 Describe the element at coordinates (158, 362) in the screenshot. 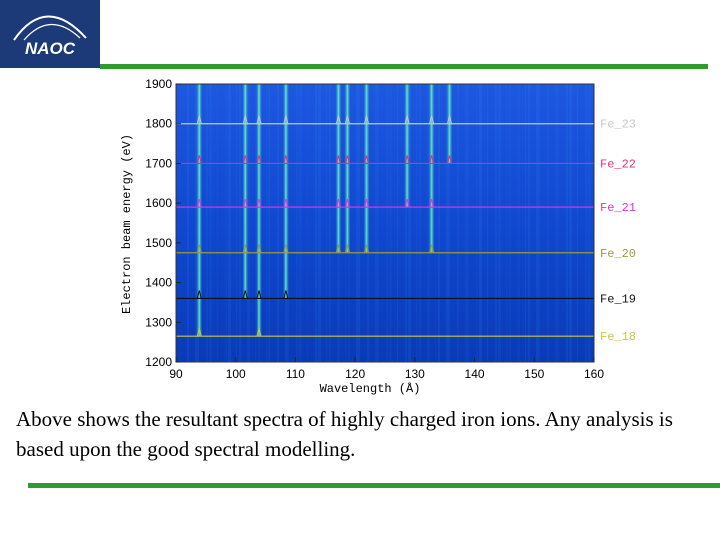

I see `y-tick-label: 1200` at that location.